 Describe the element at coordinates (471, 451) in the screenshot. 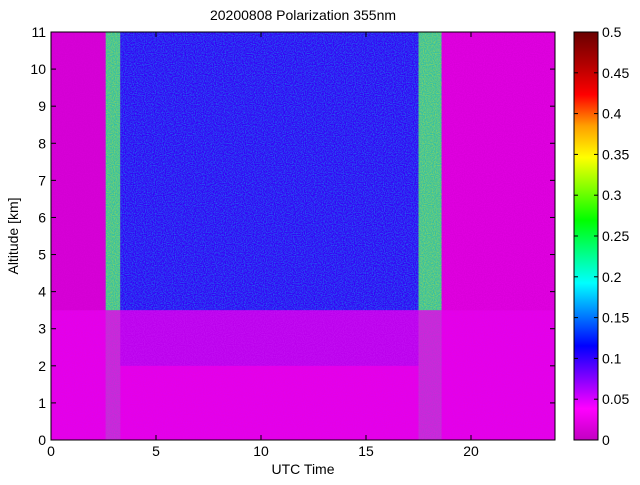

I see `x-tick-label: 20` at that location.